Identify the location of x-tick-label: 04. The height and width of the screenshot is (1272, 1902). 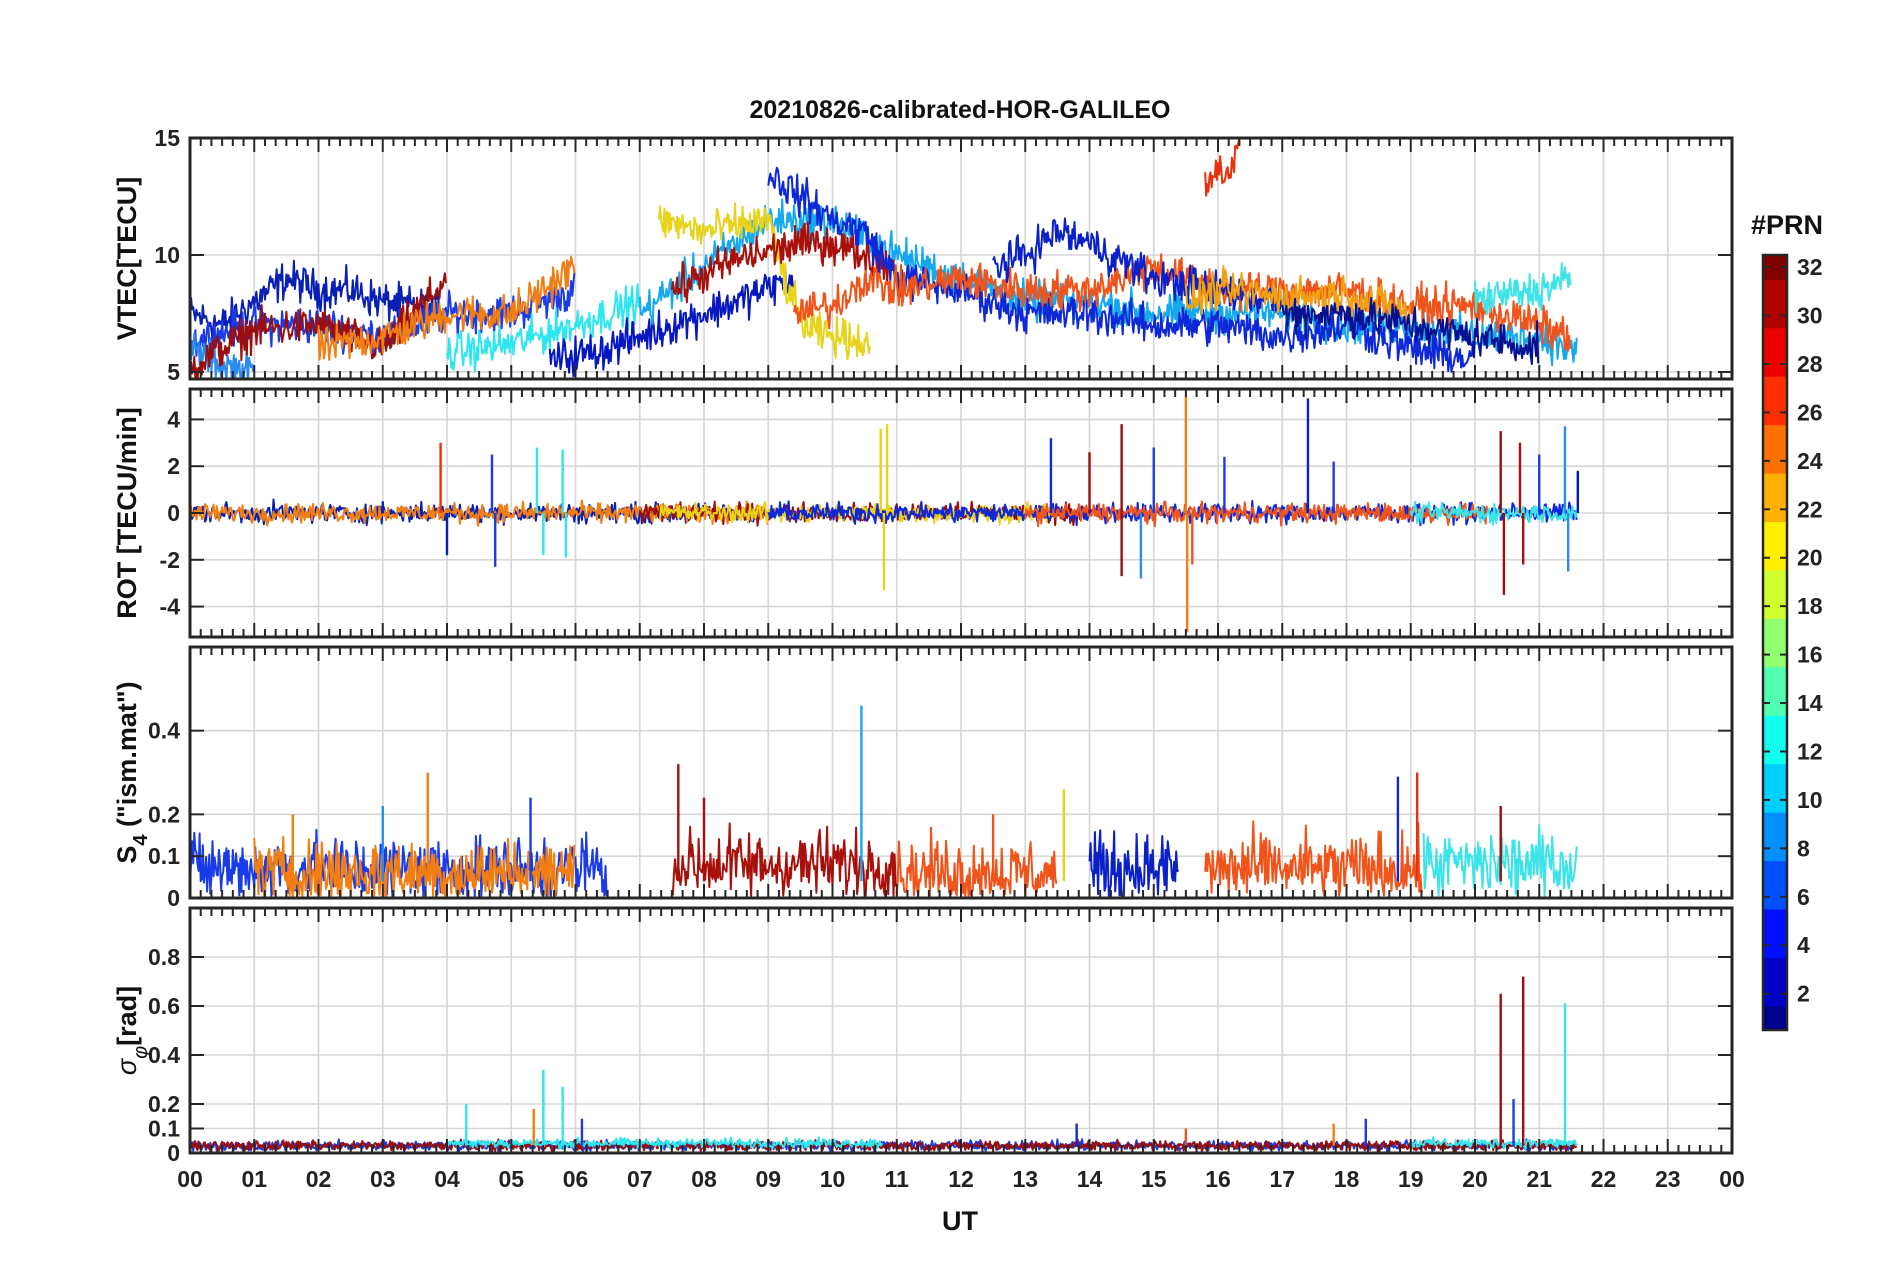
(447, 1179).